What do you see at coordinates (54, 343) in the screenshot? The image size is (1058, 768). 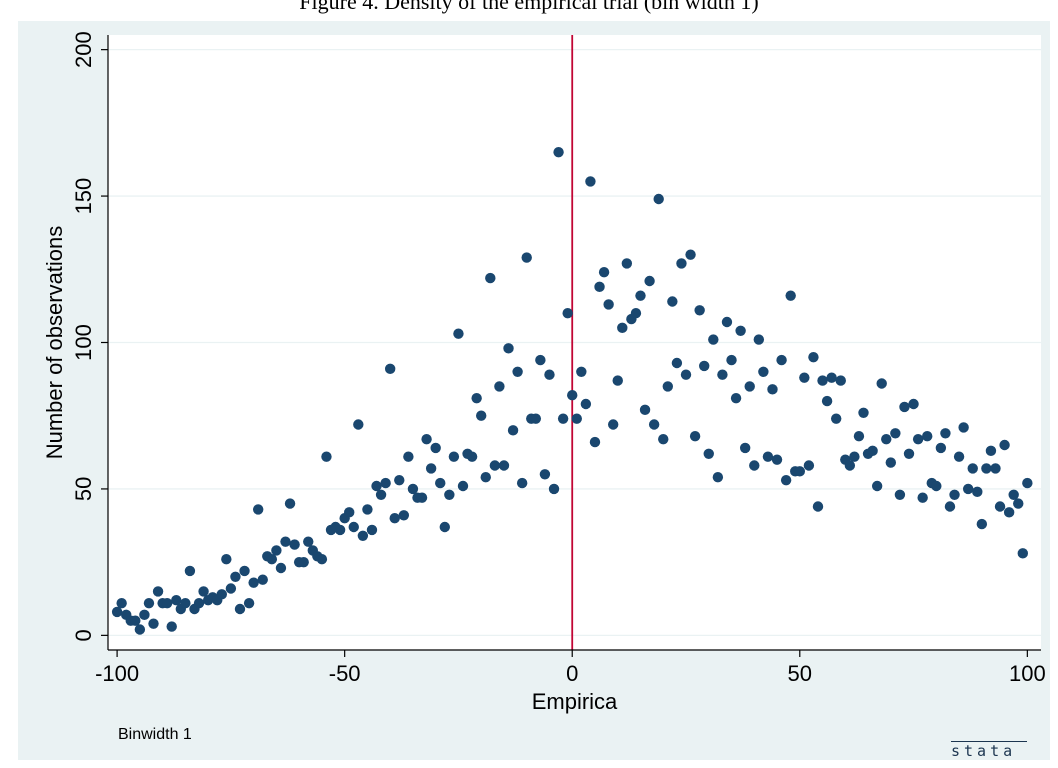 I see `y-axis-title: Number of observations` at bounding box center [54, 343].